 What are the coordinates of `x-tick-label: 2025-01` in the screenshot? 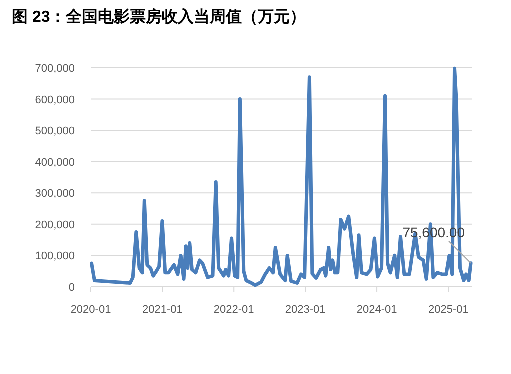 It's located at (448, 310).